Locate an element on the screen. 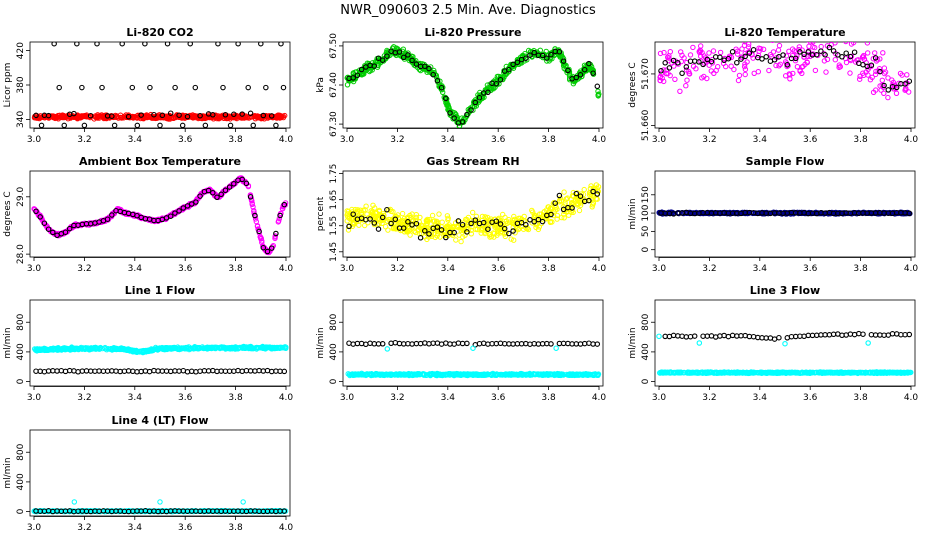 The width and height of the screenshot is (936, 540). x-tick-label: 4.0 is located at coordinates (599, 269).